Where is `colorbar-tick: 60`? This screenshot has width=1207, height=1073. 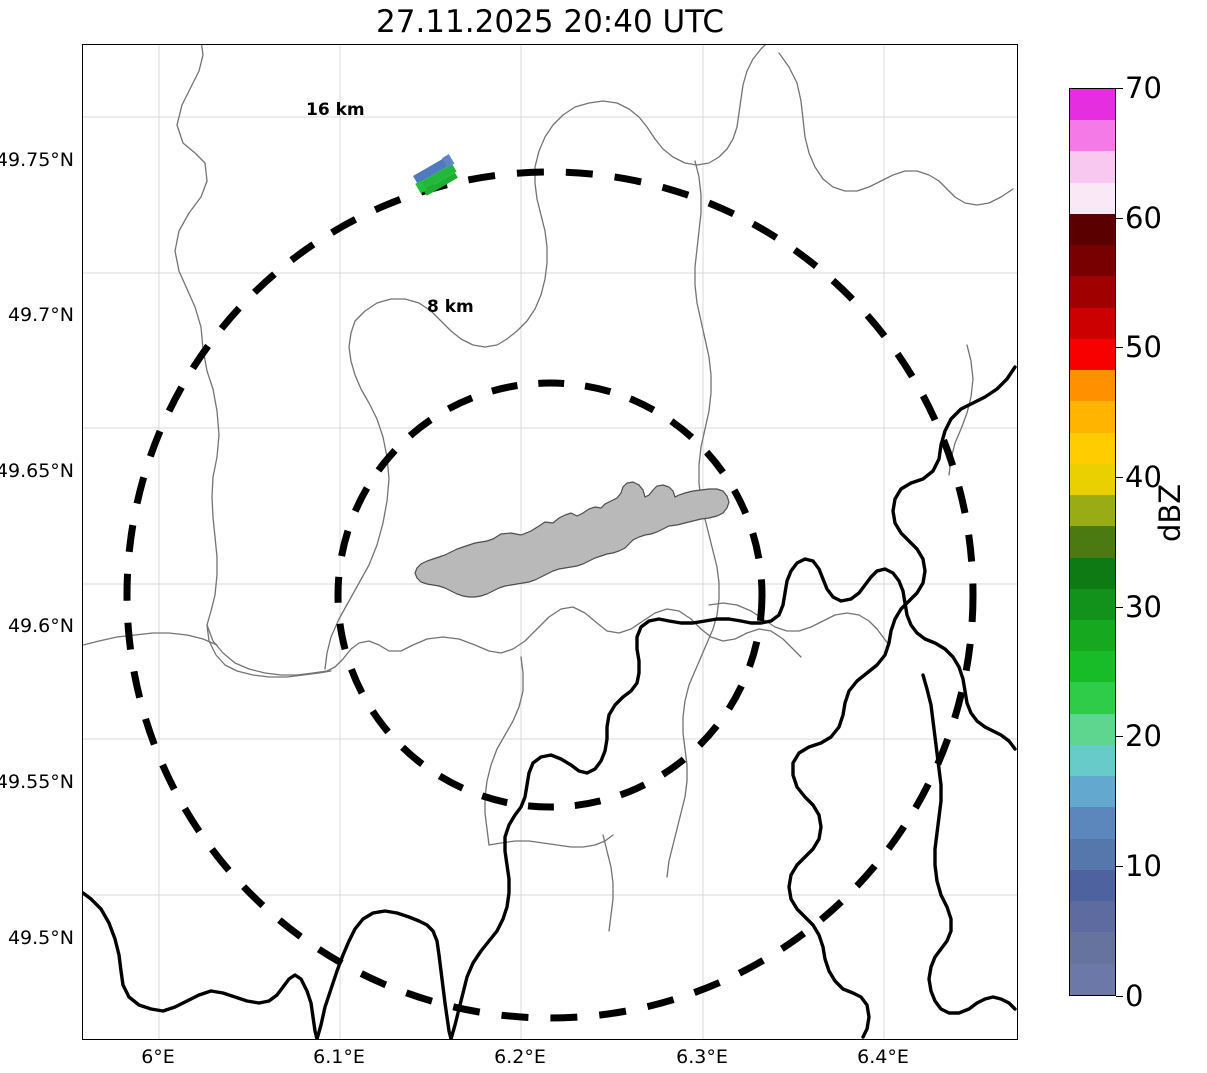 colorbar-tick: 60 is located at coordinates (1139, 218).